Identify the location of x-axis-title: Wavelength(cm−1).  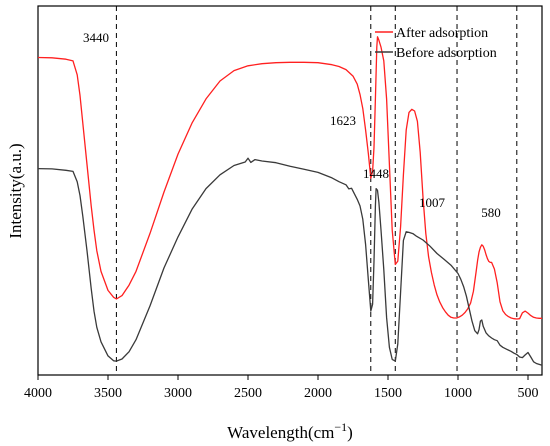
(290, 431).